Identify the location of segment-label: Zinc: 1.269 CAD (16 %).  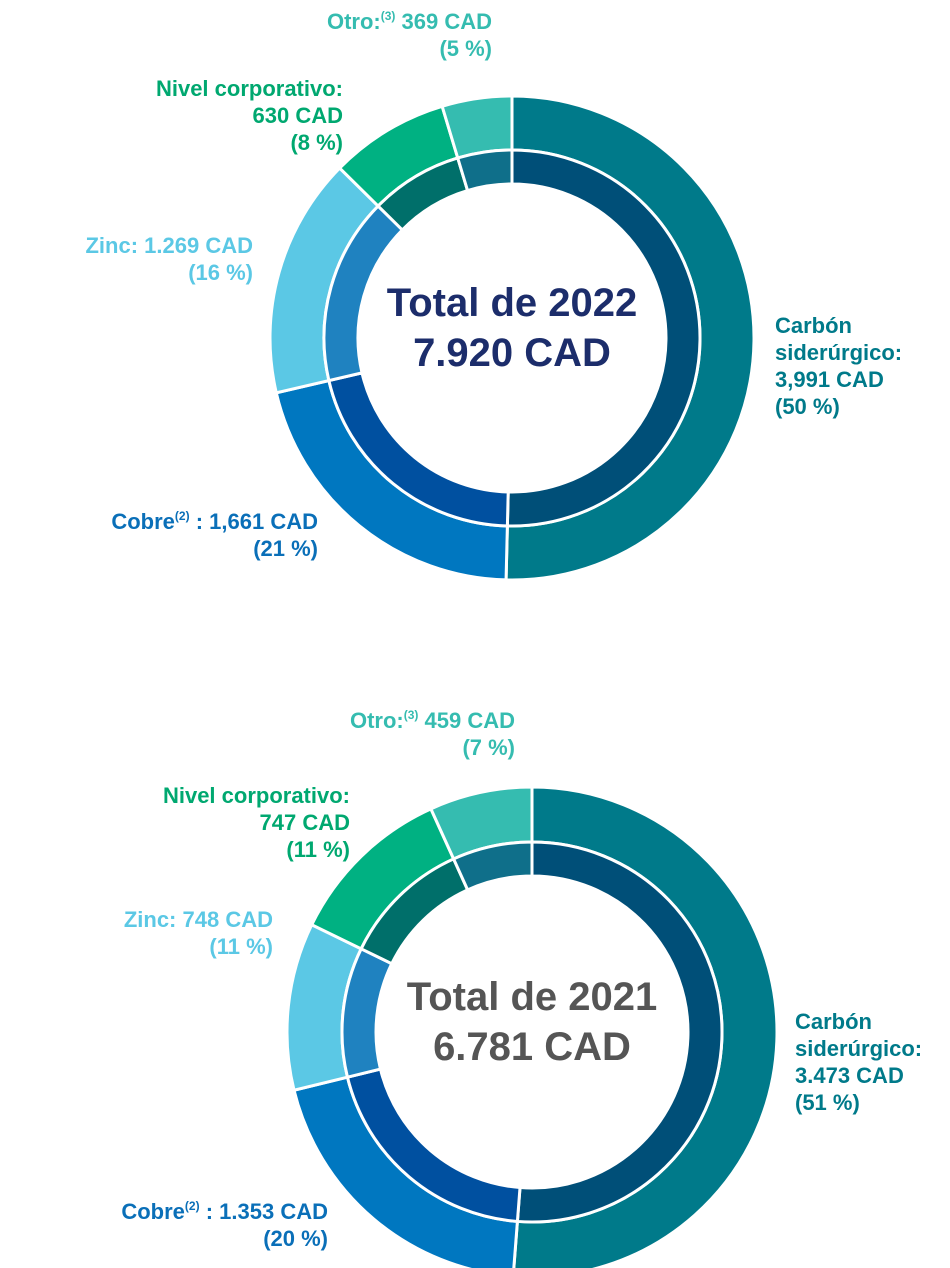
(169, 259).